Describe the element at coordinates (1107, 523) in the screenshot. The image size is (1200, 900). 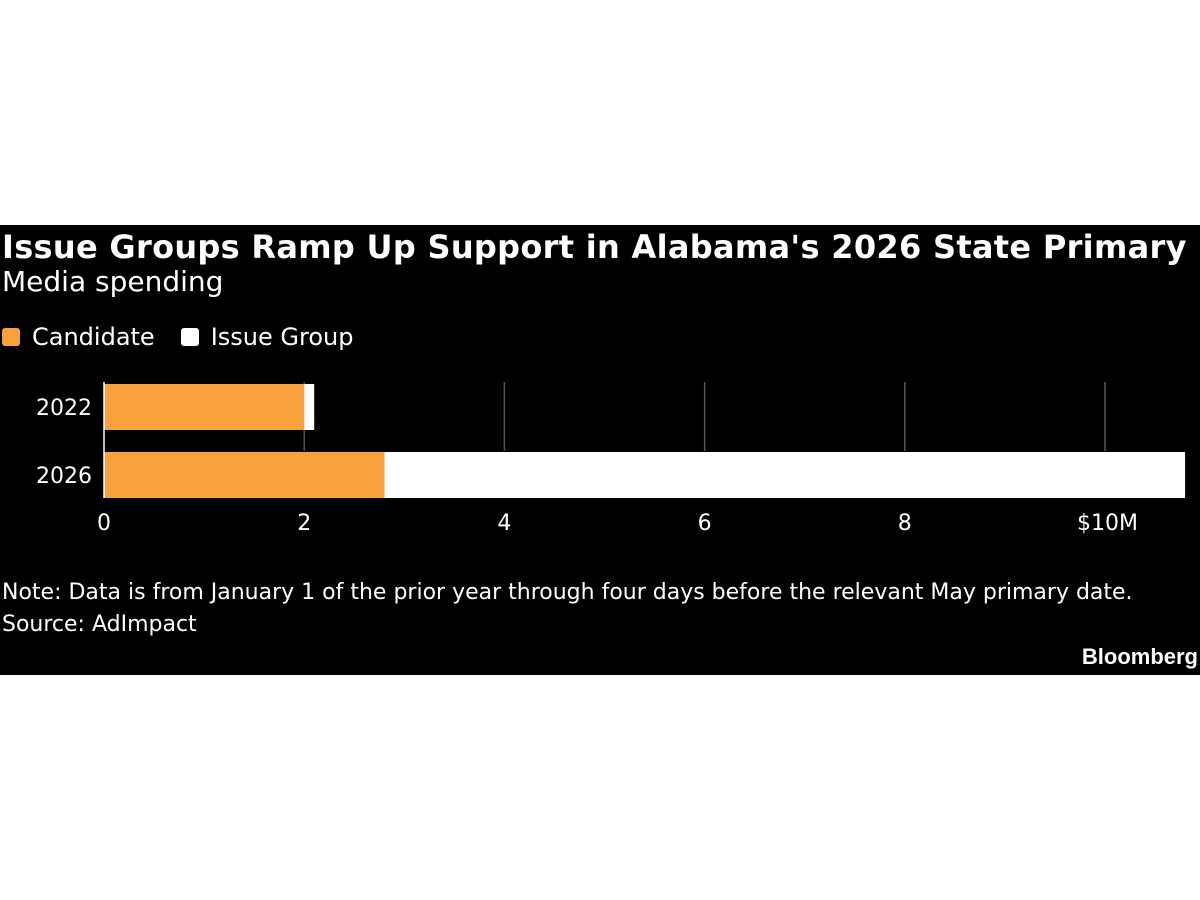
I see `x-tick-label-10M: $10M` at that location.